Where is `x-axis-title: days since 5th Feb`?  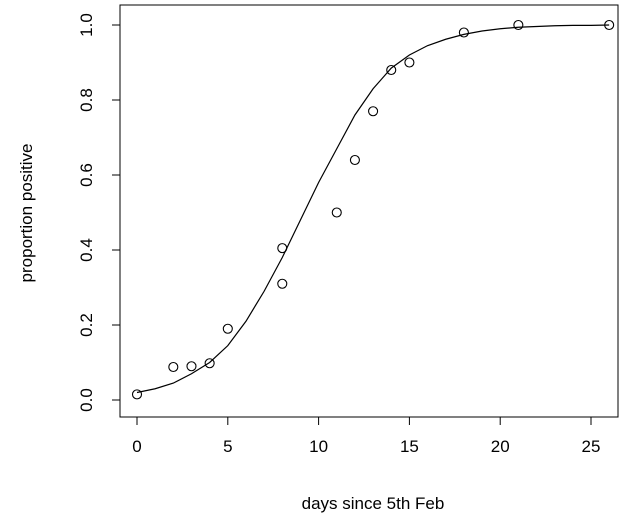
x-axis-title: days since 5th Feb is located at coordinates (373, 503).